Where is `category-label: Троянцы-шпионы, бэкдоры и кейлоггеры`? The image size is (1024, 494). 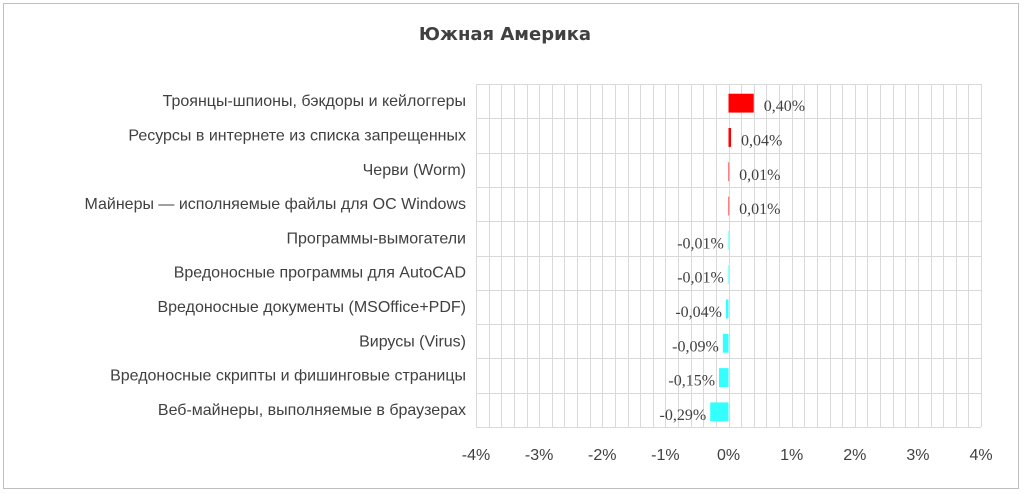 category-label: Троянцы-шпионы, бэкдоры и кейлоггеры is located at coordinates (314, 101).